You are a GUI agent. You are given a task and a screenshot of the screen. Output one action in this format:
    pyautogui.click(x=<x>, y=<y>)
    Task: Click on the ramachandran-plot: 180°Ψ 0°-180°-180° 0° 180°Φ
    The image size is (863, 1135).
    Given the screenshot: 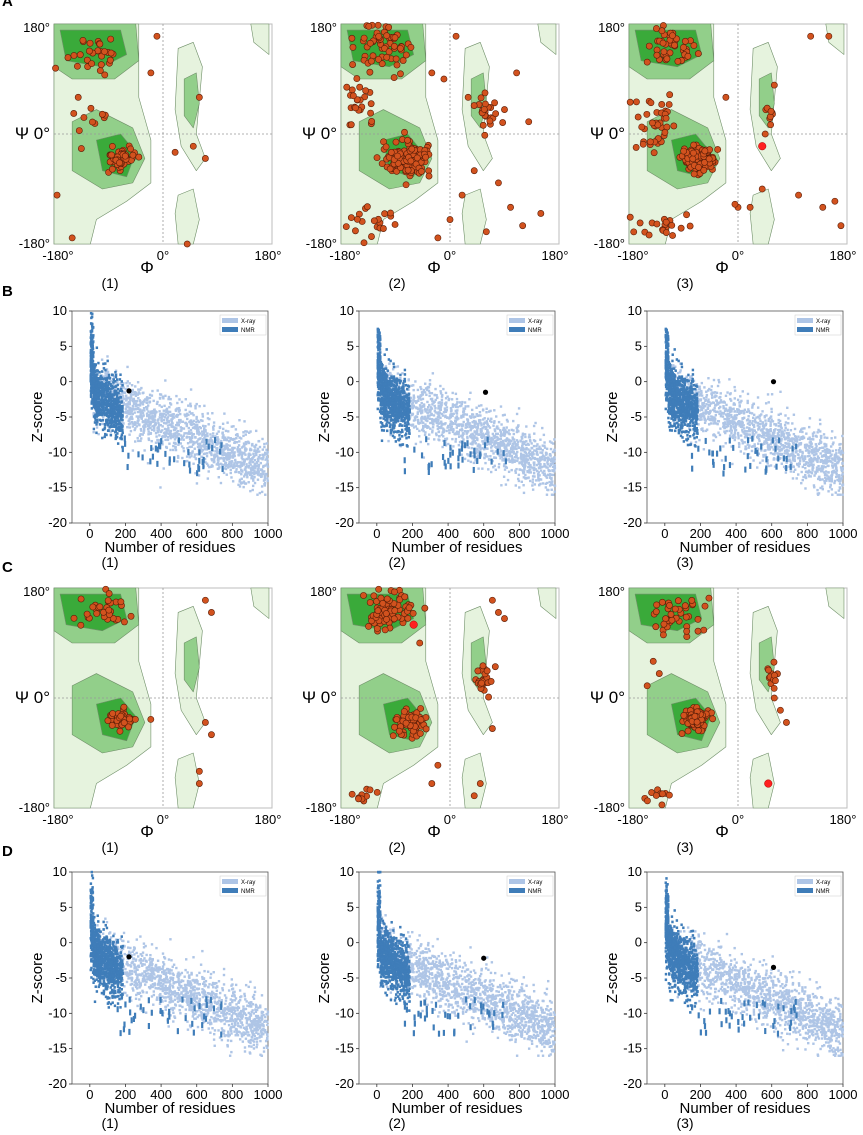 What is the action you would take?
    pyautogui.click(x=723, y=148)
    